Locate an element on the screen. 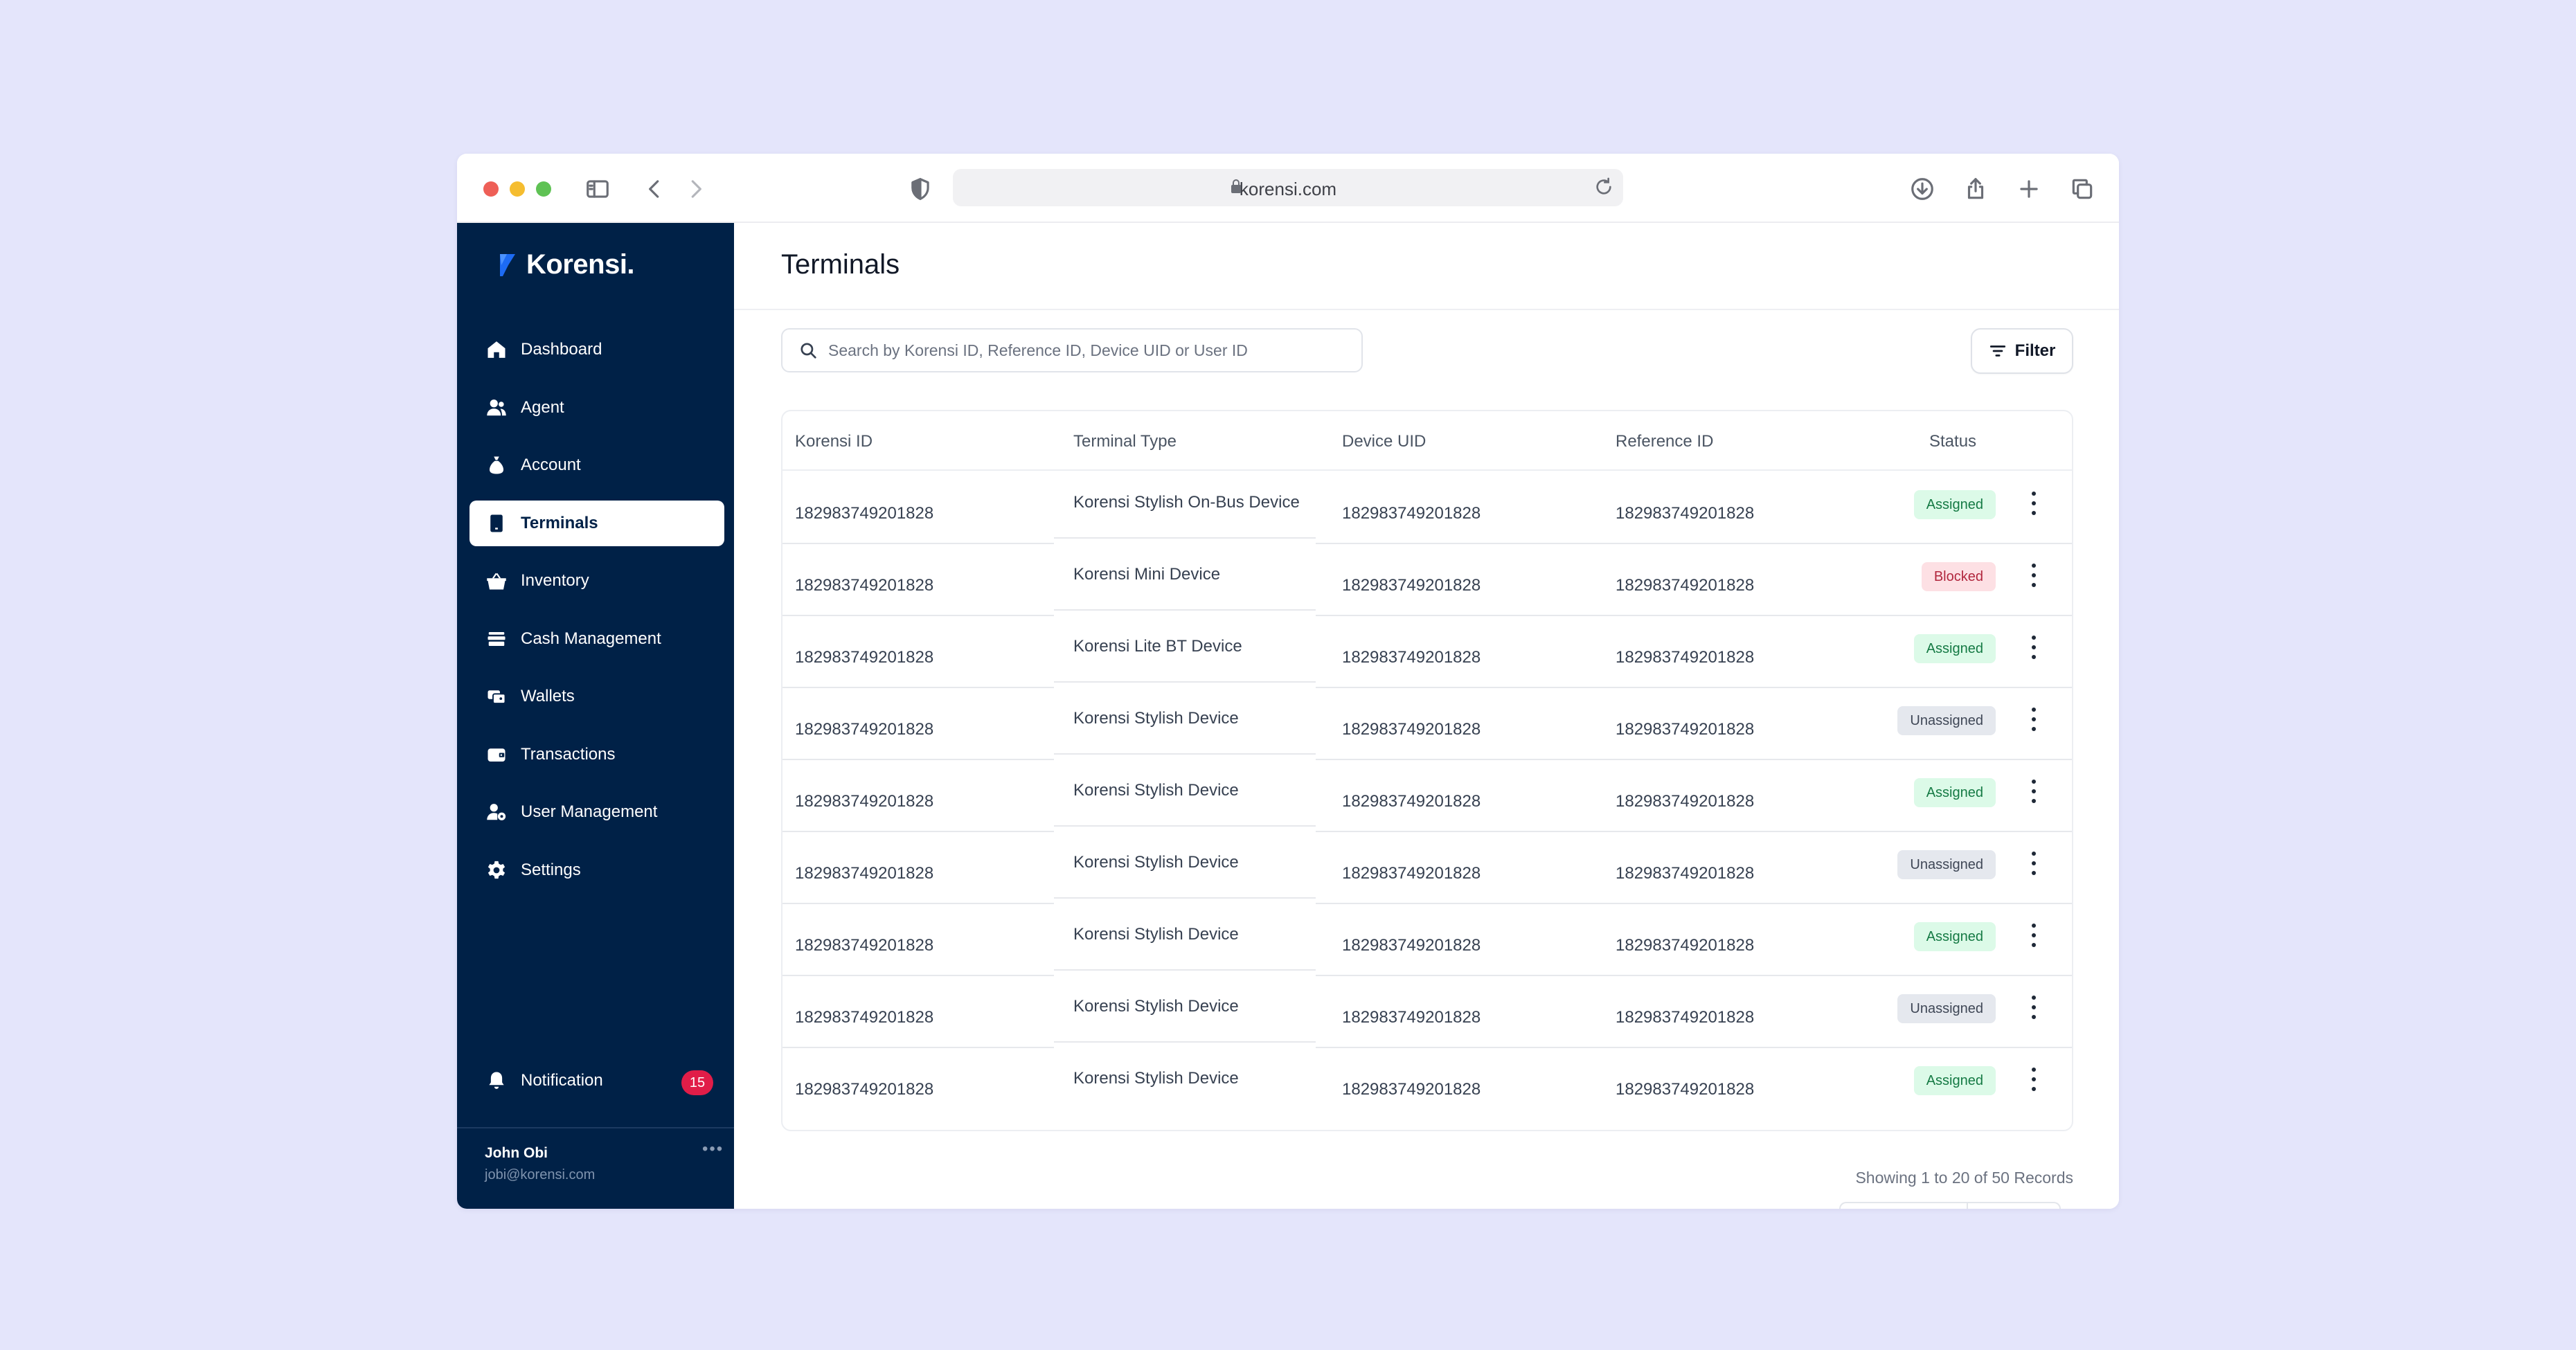 Image resolution: width=2576 pixels, height=1350 pixels. pagination is located at coordinates (1950, 1205).